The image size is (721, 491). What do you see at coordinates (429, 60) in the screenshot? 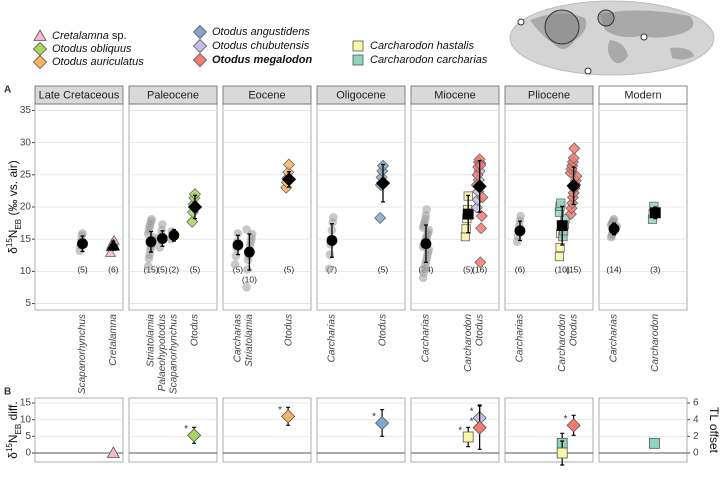
I see `legend-label: Carcharodon carcharias` at bounding box center [429, 60].